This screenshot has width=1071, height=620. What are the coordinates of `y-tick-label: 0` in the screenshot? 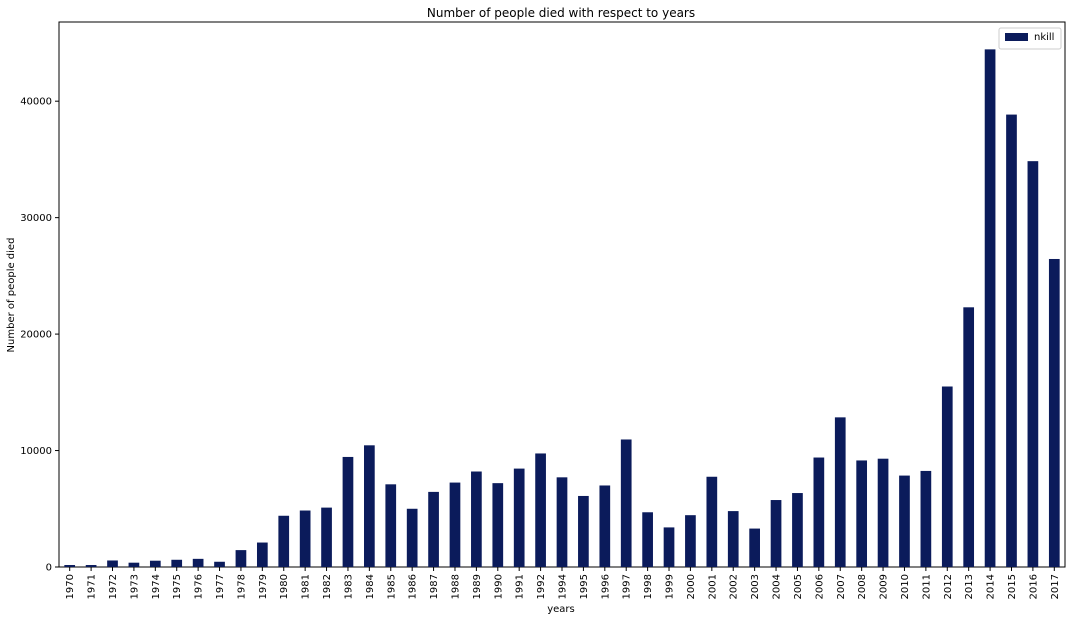 It's located at (49, 568).